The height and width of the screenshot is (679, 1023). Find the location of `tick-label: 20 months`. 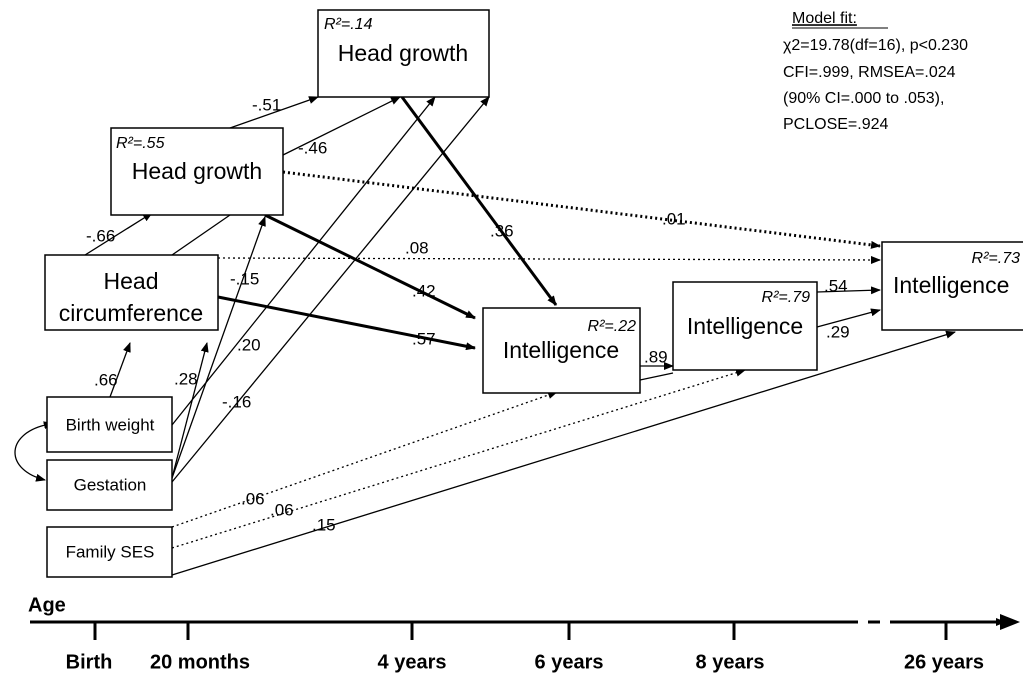

tick-label: 20 months is located at coordinates (200, 662).